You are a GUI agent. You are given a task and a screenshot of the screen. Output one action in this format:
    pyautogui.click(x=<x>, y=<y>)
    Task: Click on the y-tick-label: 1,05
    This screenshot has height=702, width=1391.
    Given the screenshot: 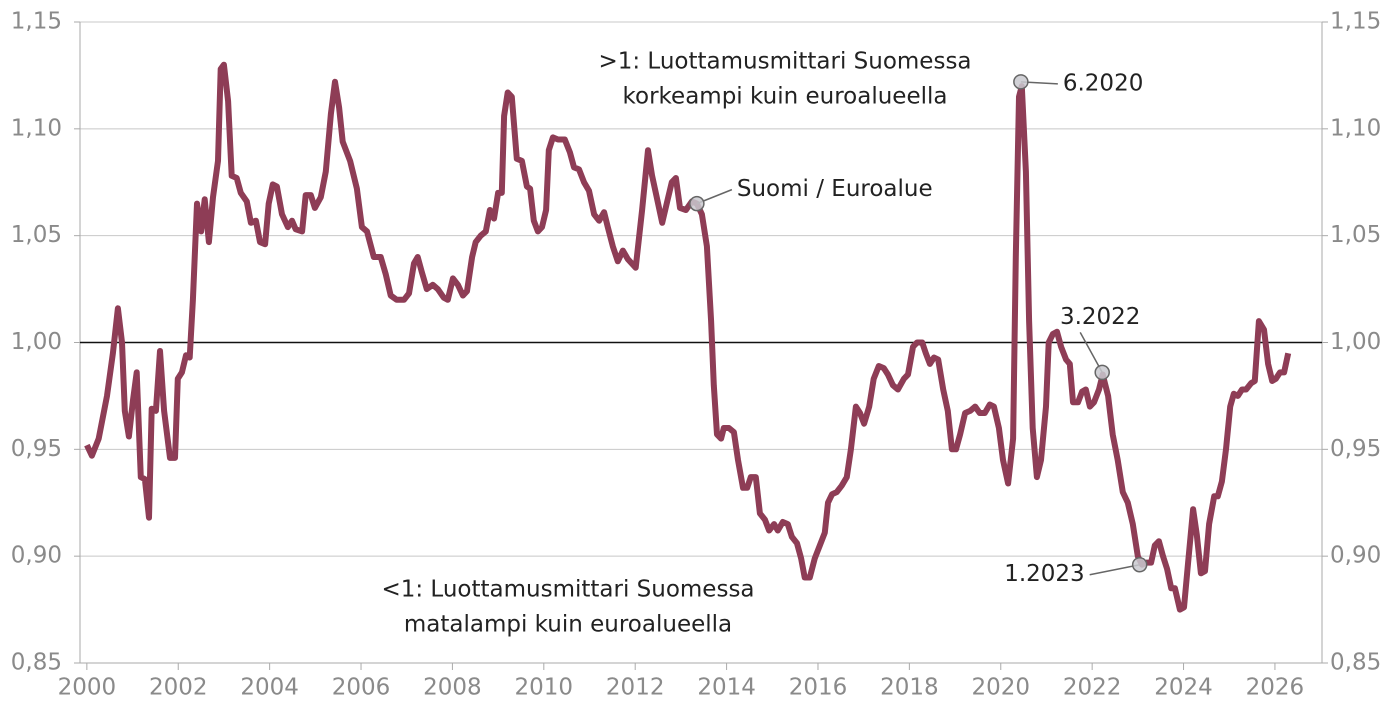 What is the action you would take?
    pyautogui.click(x=36, y=235)
    